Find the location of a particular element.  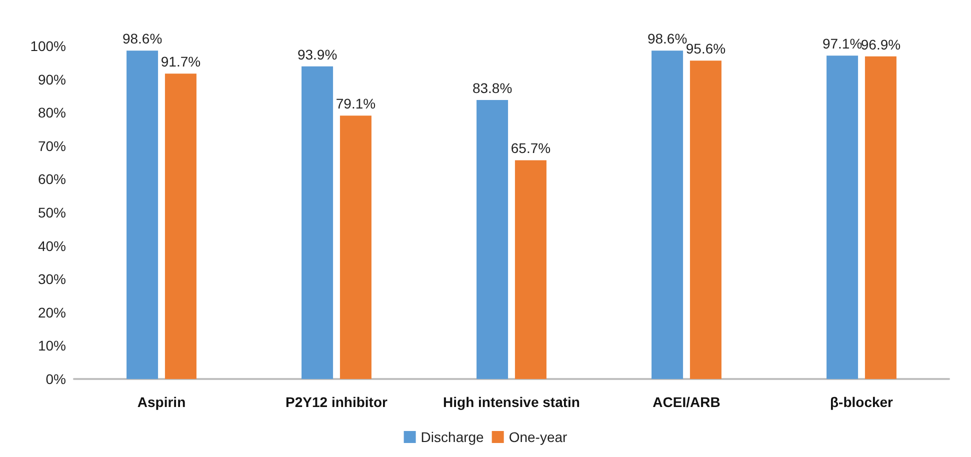

data-label: 65.7% is located at coordinates (530, 148).